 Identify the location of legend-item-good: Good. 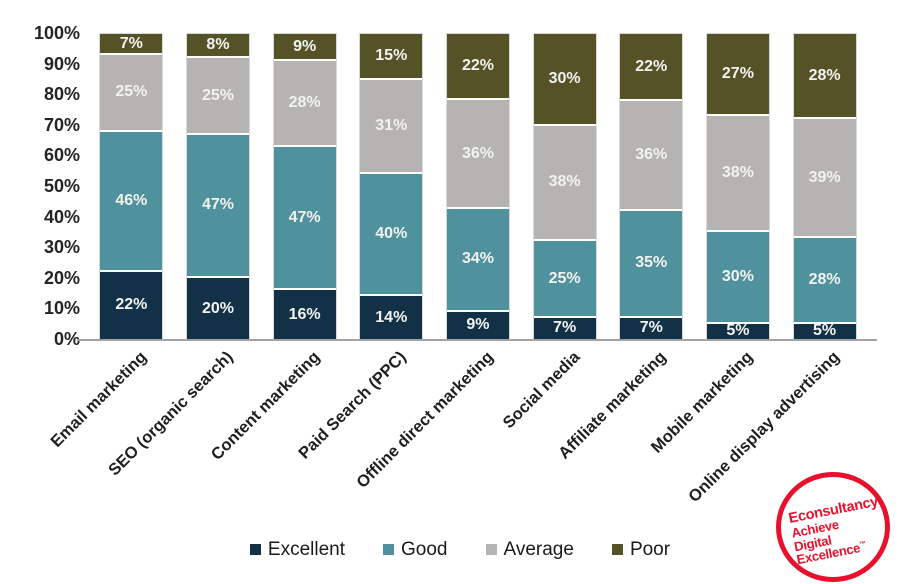
(415, 549).